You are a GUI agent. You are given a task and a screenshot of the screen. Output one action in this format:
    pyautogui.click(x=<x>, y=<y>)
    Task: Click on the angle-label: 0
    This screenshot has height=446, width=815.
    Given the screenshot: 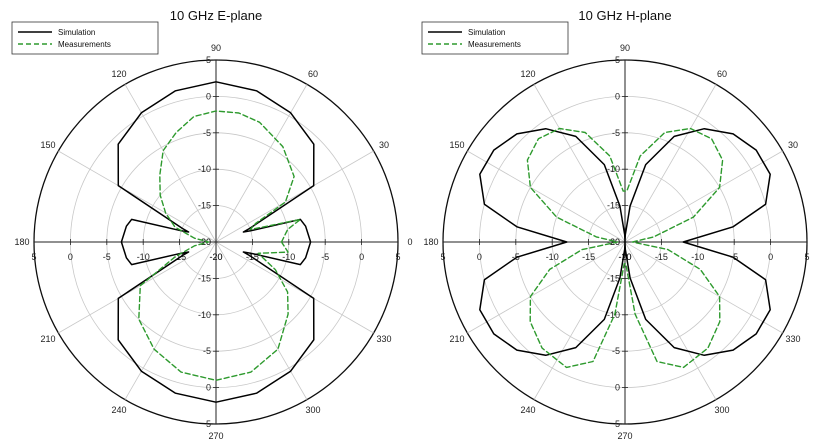 What is the action you would take?
    pyautogui.click(x=409, y=242)
    